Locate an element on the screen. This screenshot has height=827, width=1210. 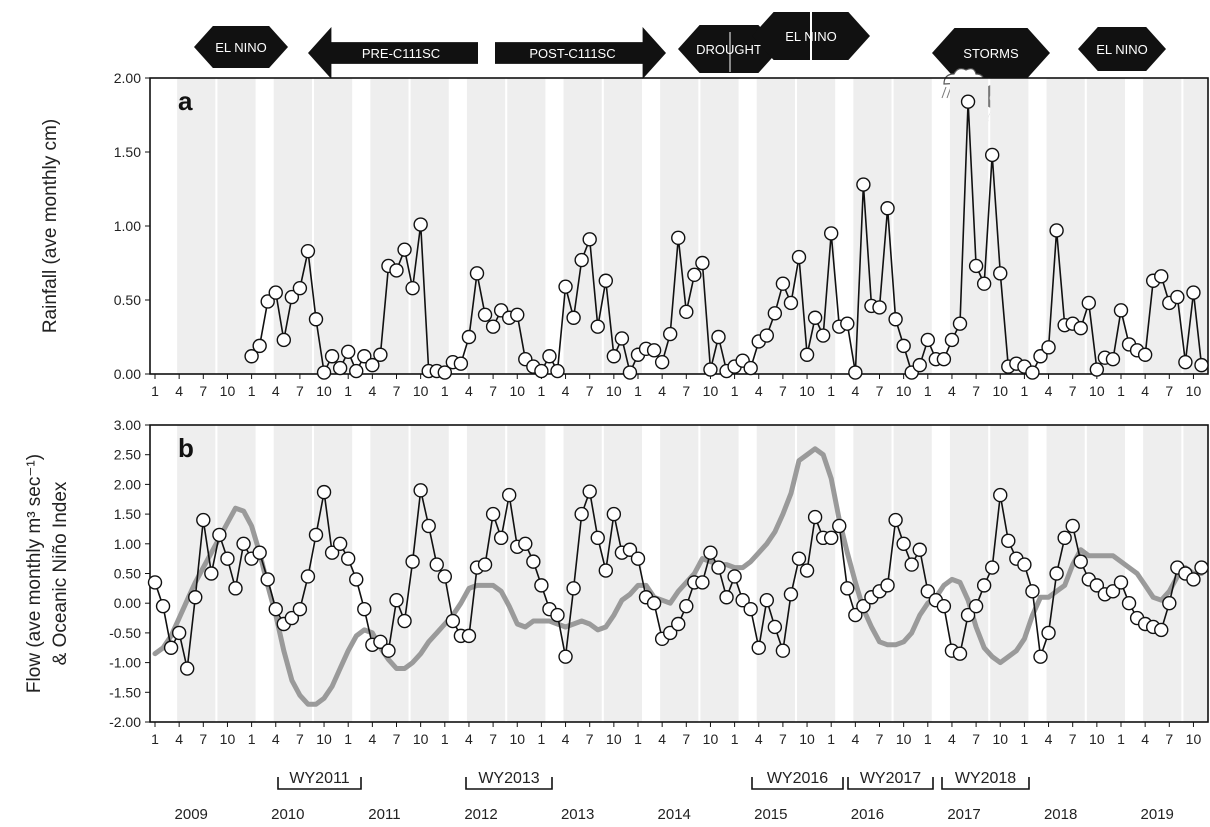
y-tick-label: 3.00 is located at coordinates (127, 425).